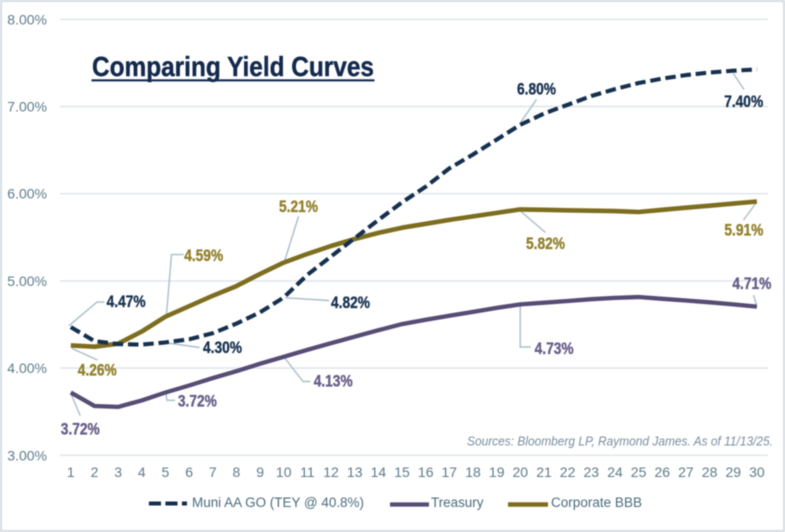 The width and height of the screenshot is (785, 532). What do you see at coordinates (734, 472) in the screenshot?
I see `svg-text: 29` at bounding box center [734, 472].